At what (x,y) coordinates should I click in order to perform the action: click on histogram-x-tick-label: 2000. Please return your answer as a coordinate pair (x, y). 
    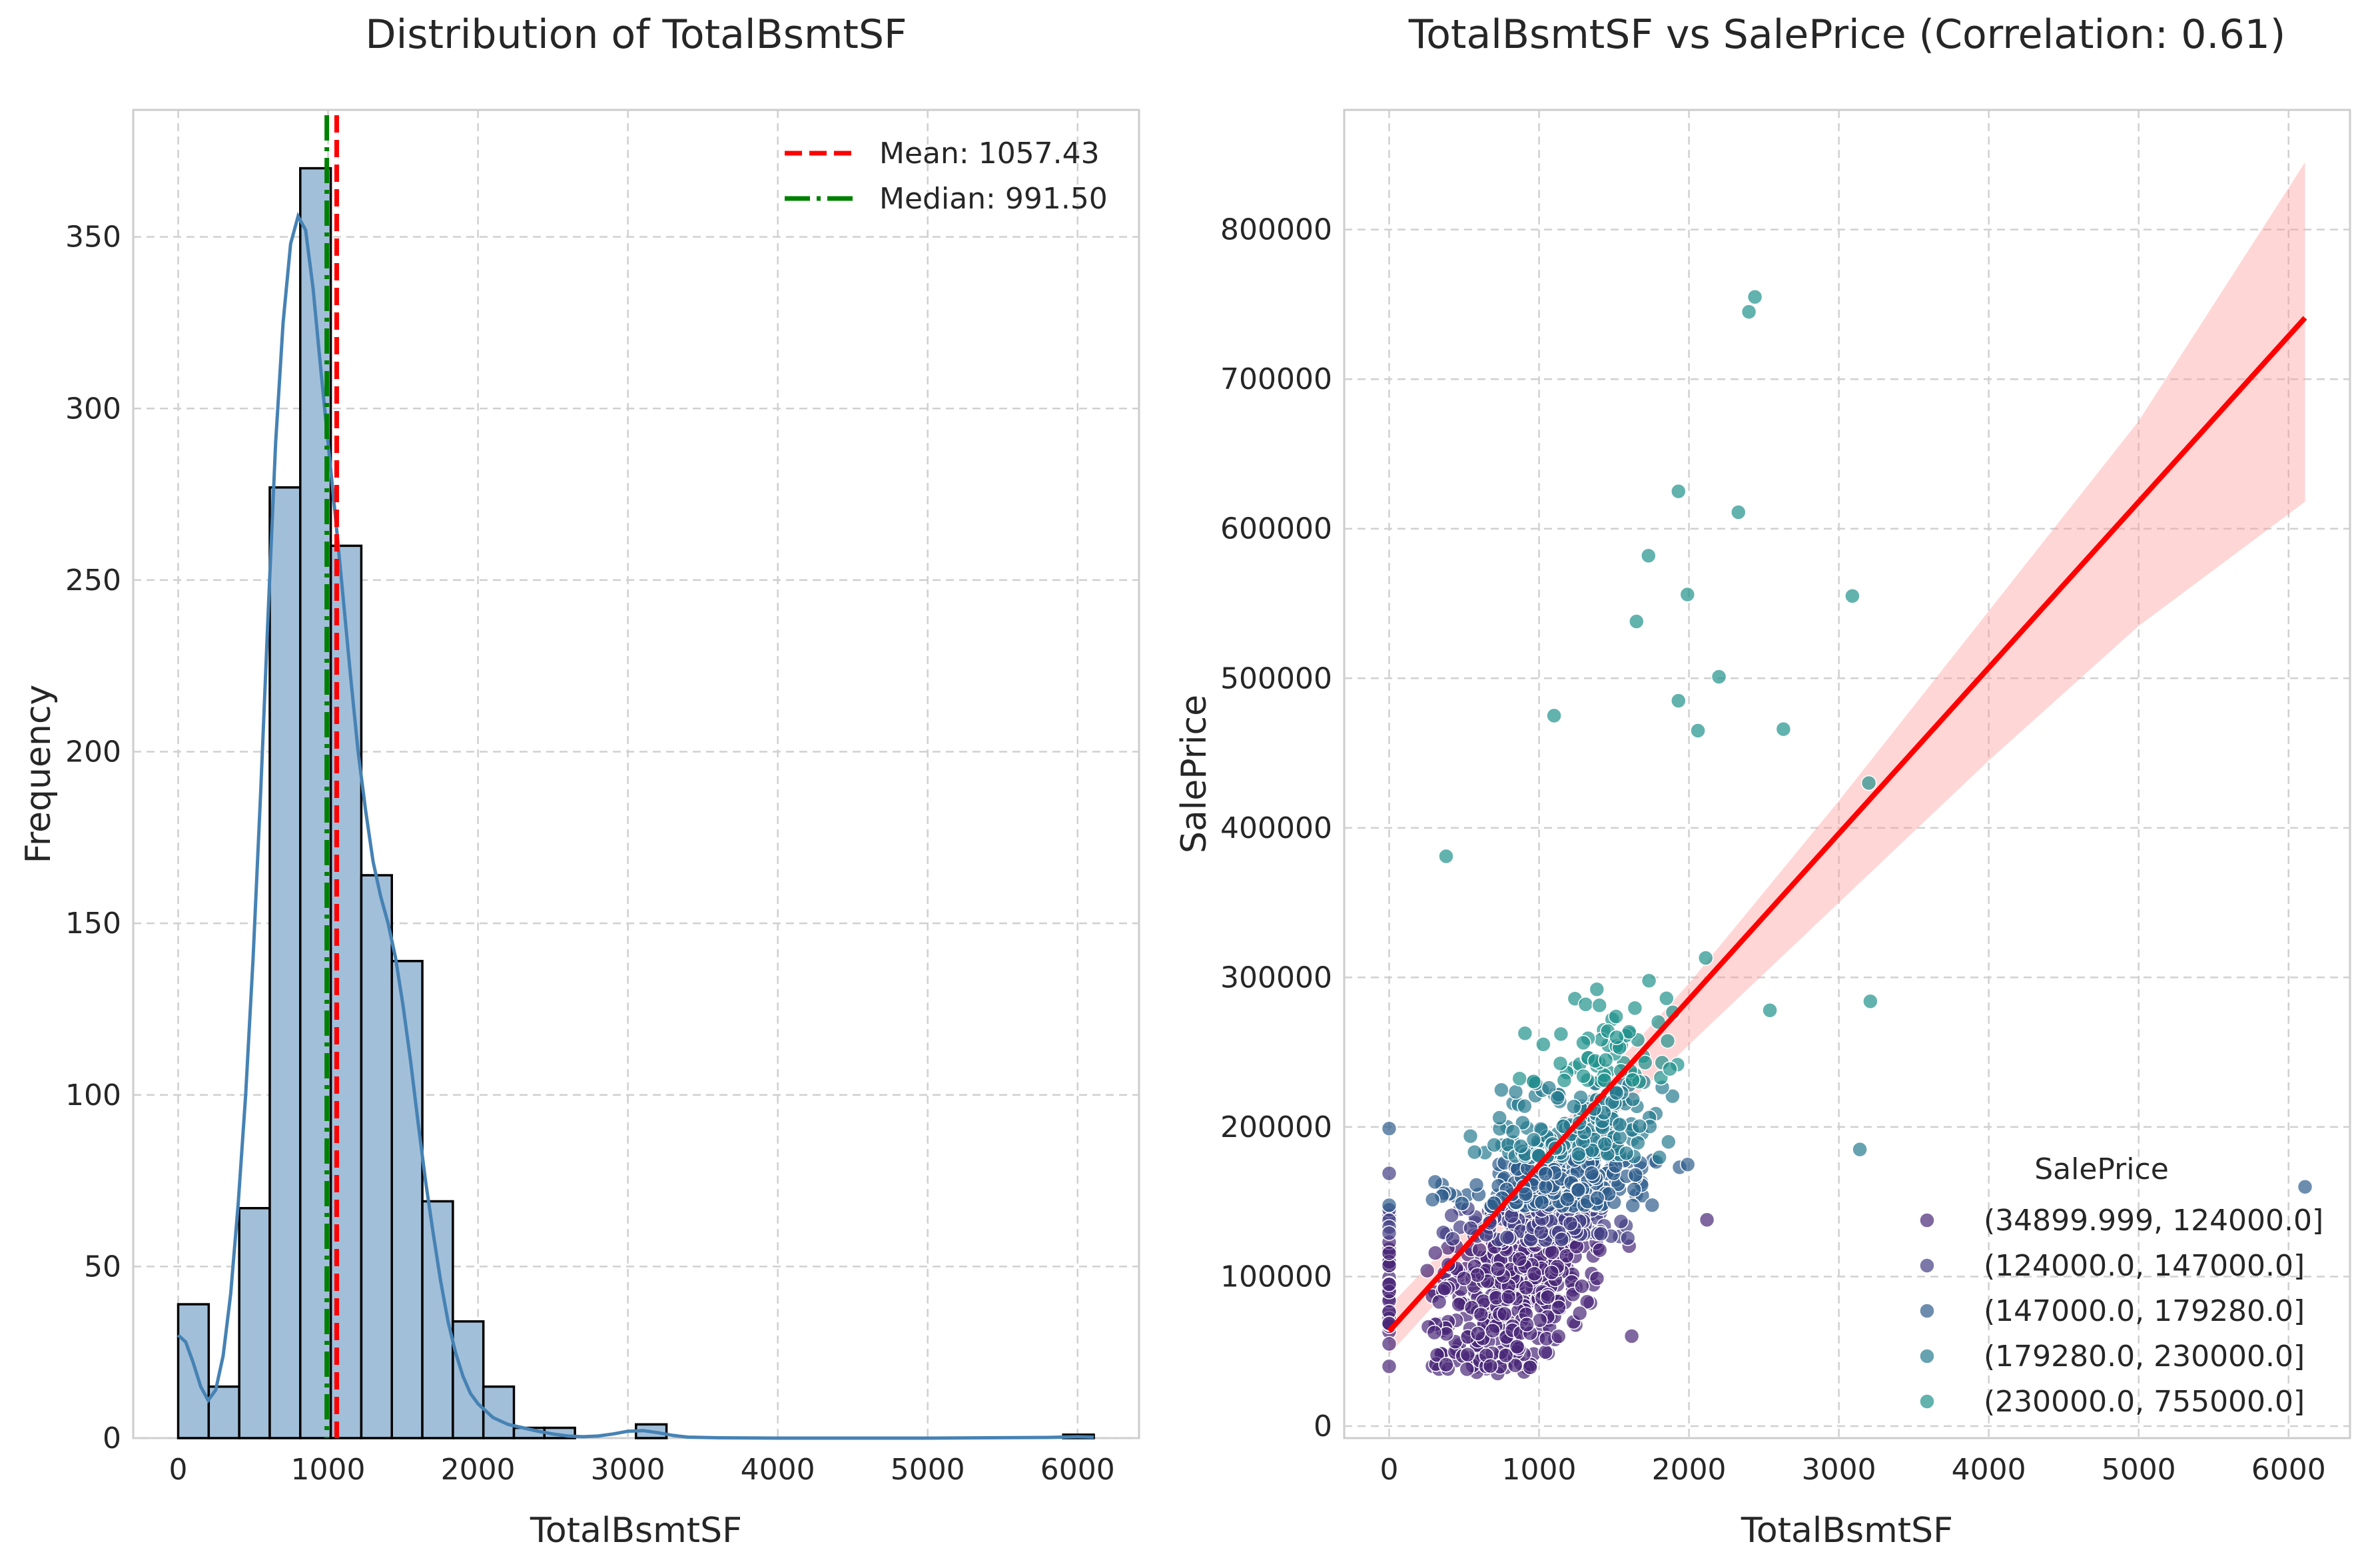
    Looking at the image, I should click on (479, 1470).